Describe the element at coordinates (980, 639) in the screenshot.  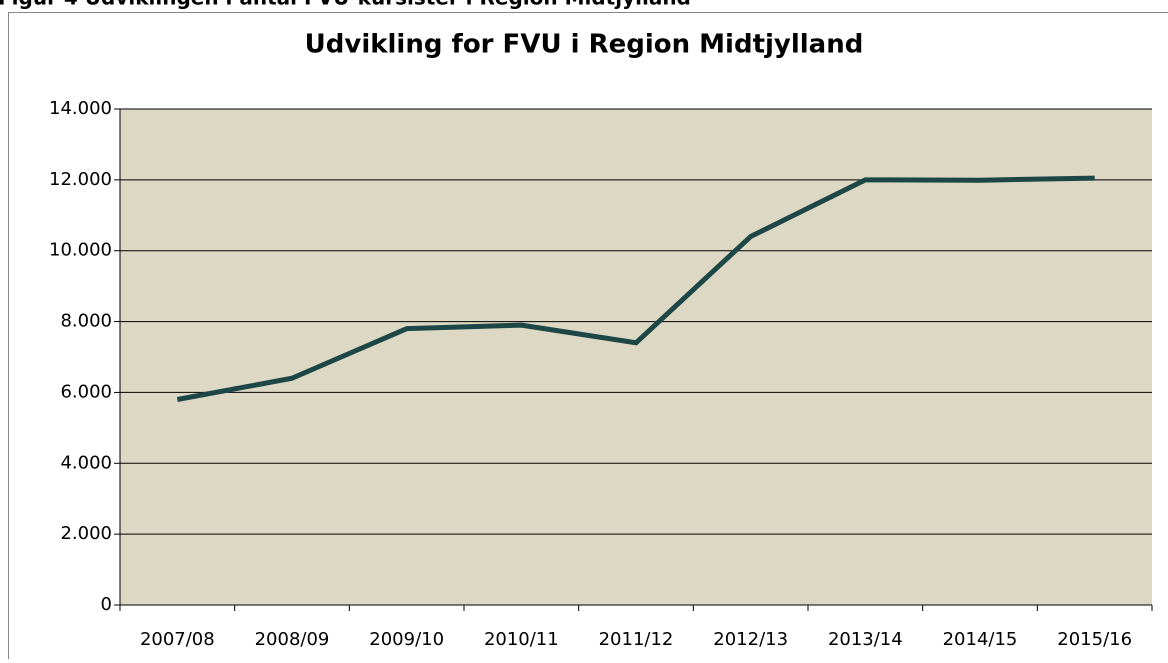
I see `x-tick-label: 2014/15` at that location.